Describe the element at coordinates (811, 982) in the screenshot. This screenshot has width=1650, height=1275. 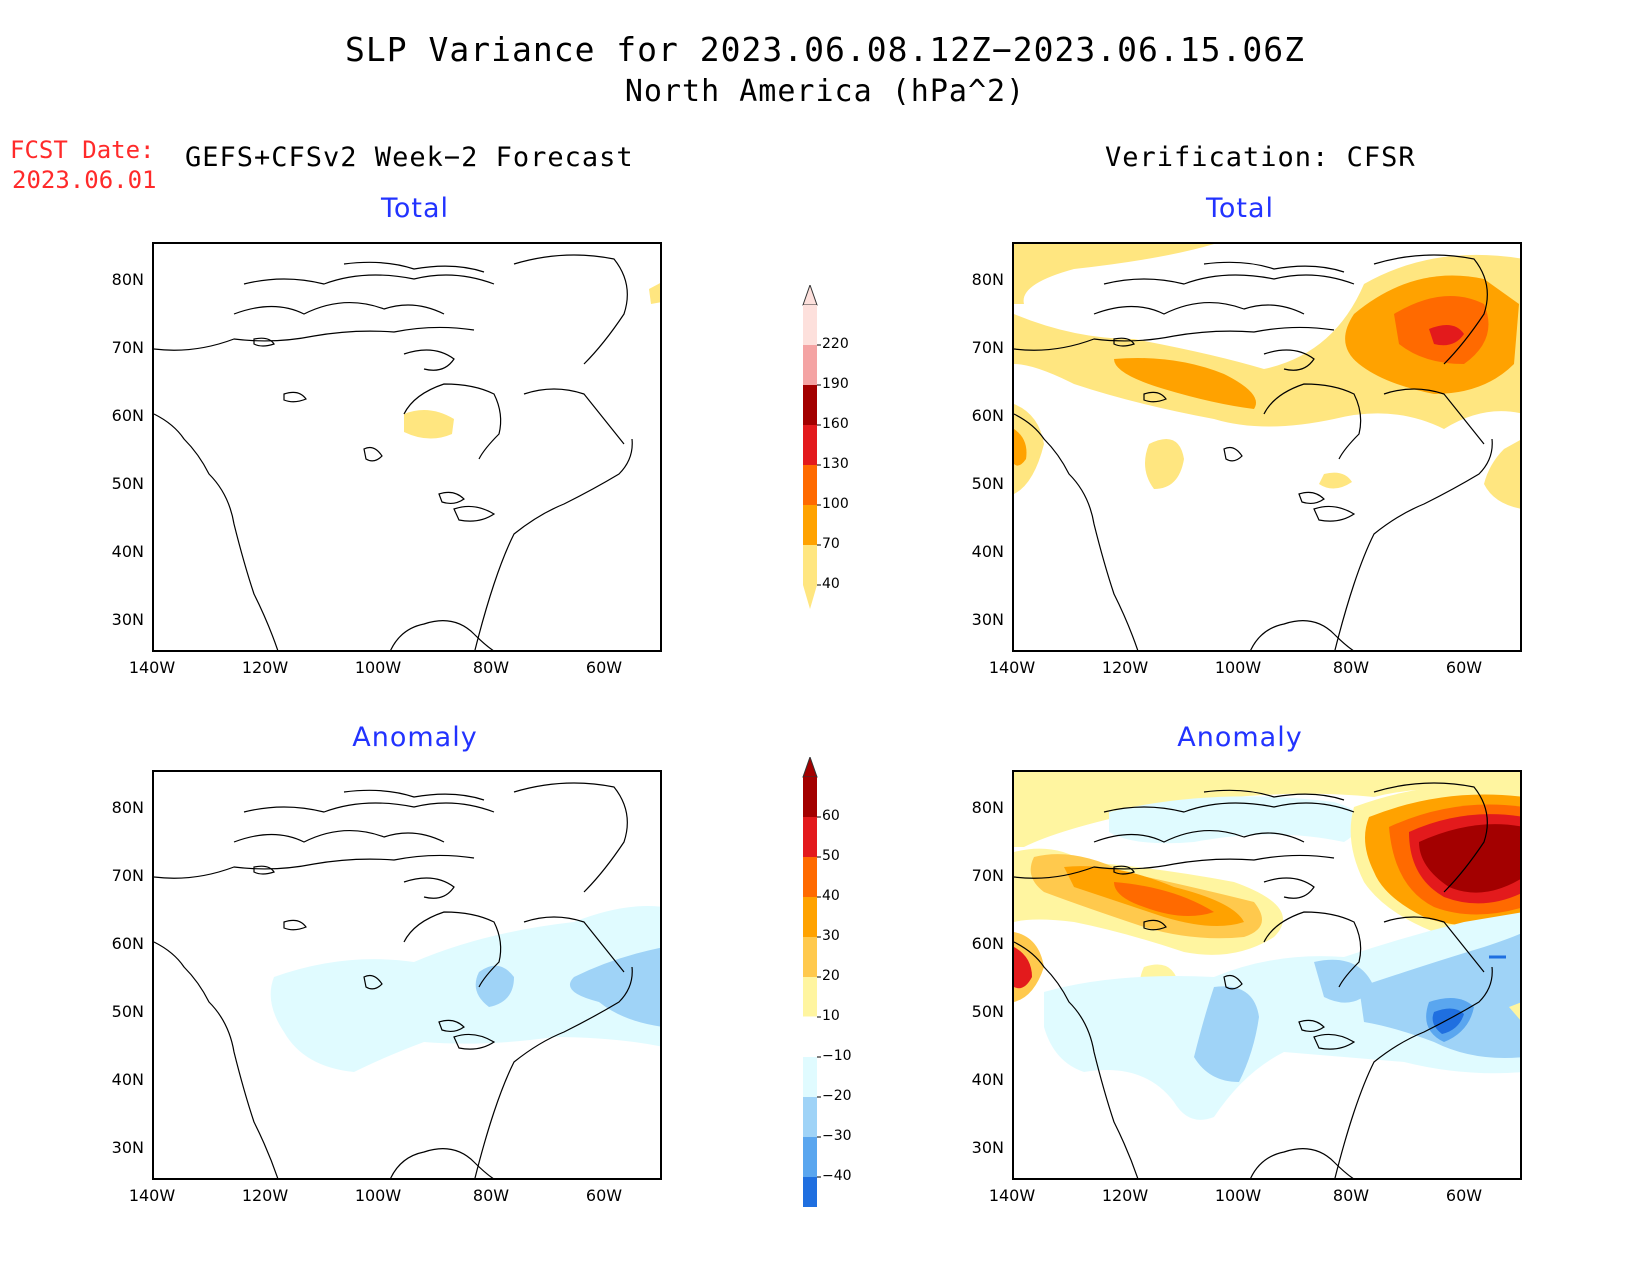
I see `colorbar-anomaly` at that location.